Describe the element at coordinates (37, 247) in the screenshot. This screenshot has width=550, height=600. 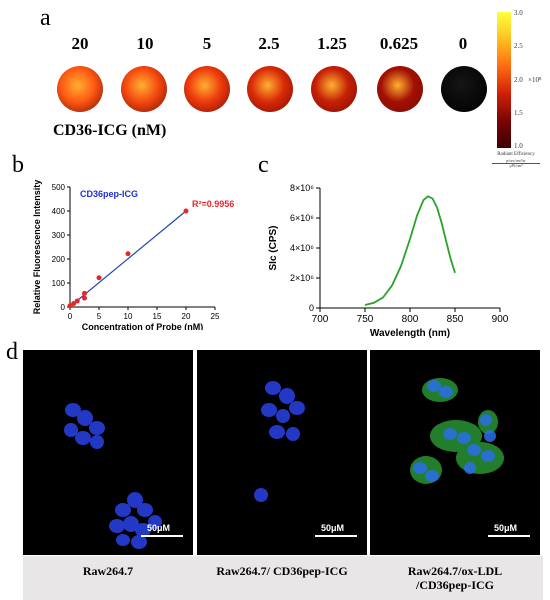
I see `y-axis-label: Relative Fluorescence Intensity` at that location.